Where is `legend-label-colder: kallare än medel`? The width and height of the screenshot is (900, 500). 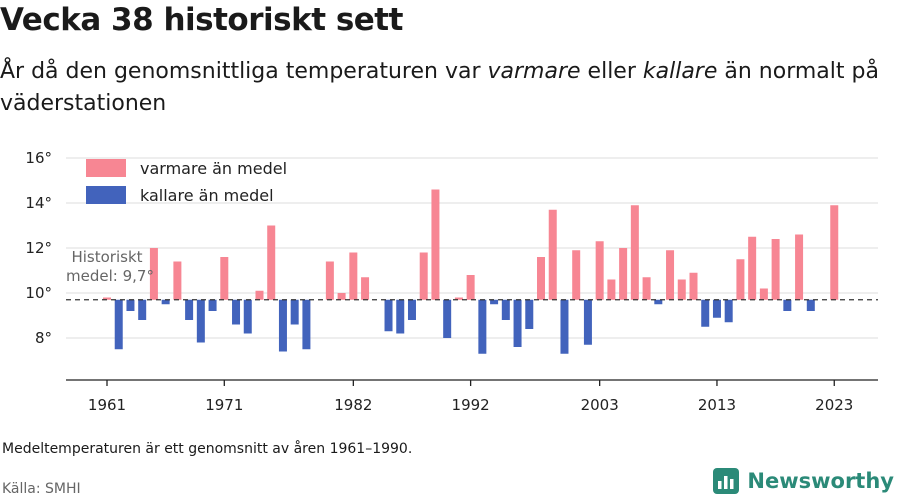
legend-label-colder: kallare än medel is located at coordinates (207, 195).